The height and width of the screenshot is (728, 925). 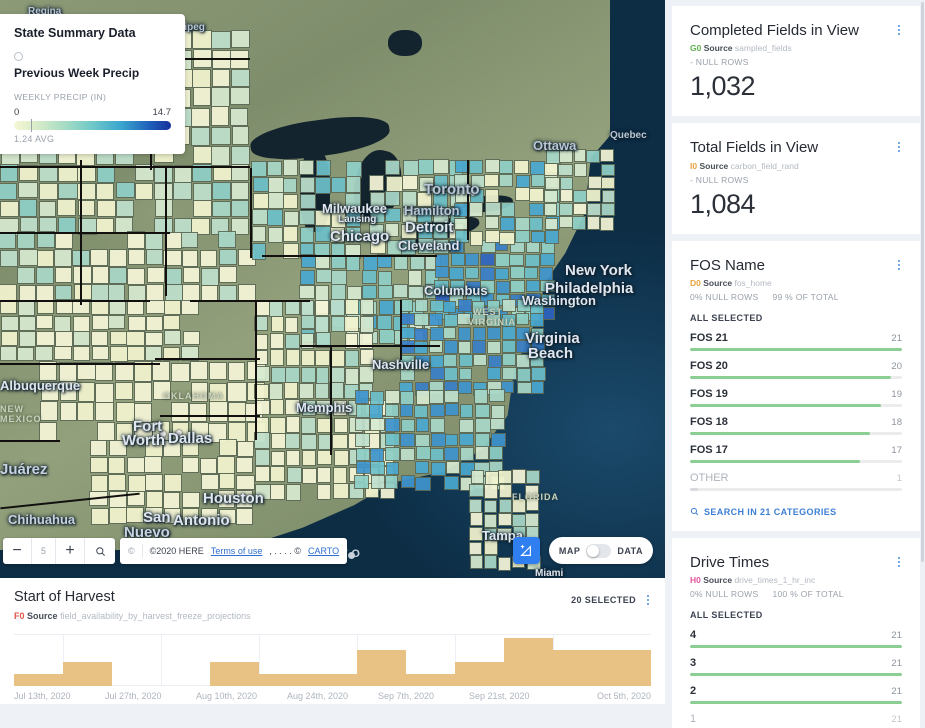 I want to click on toggle-switch, so click(x=599, y=550).